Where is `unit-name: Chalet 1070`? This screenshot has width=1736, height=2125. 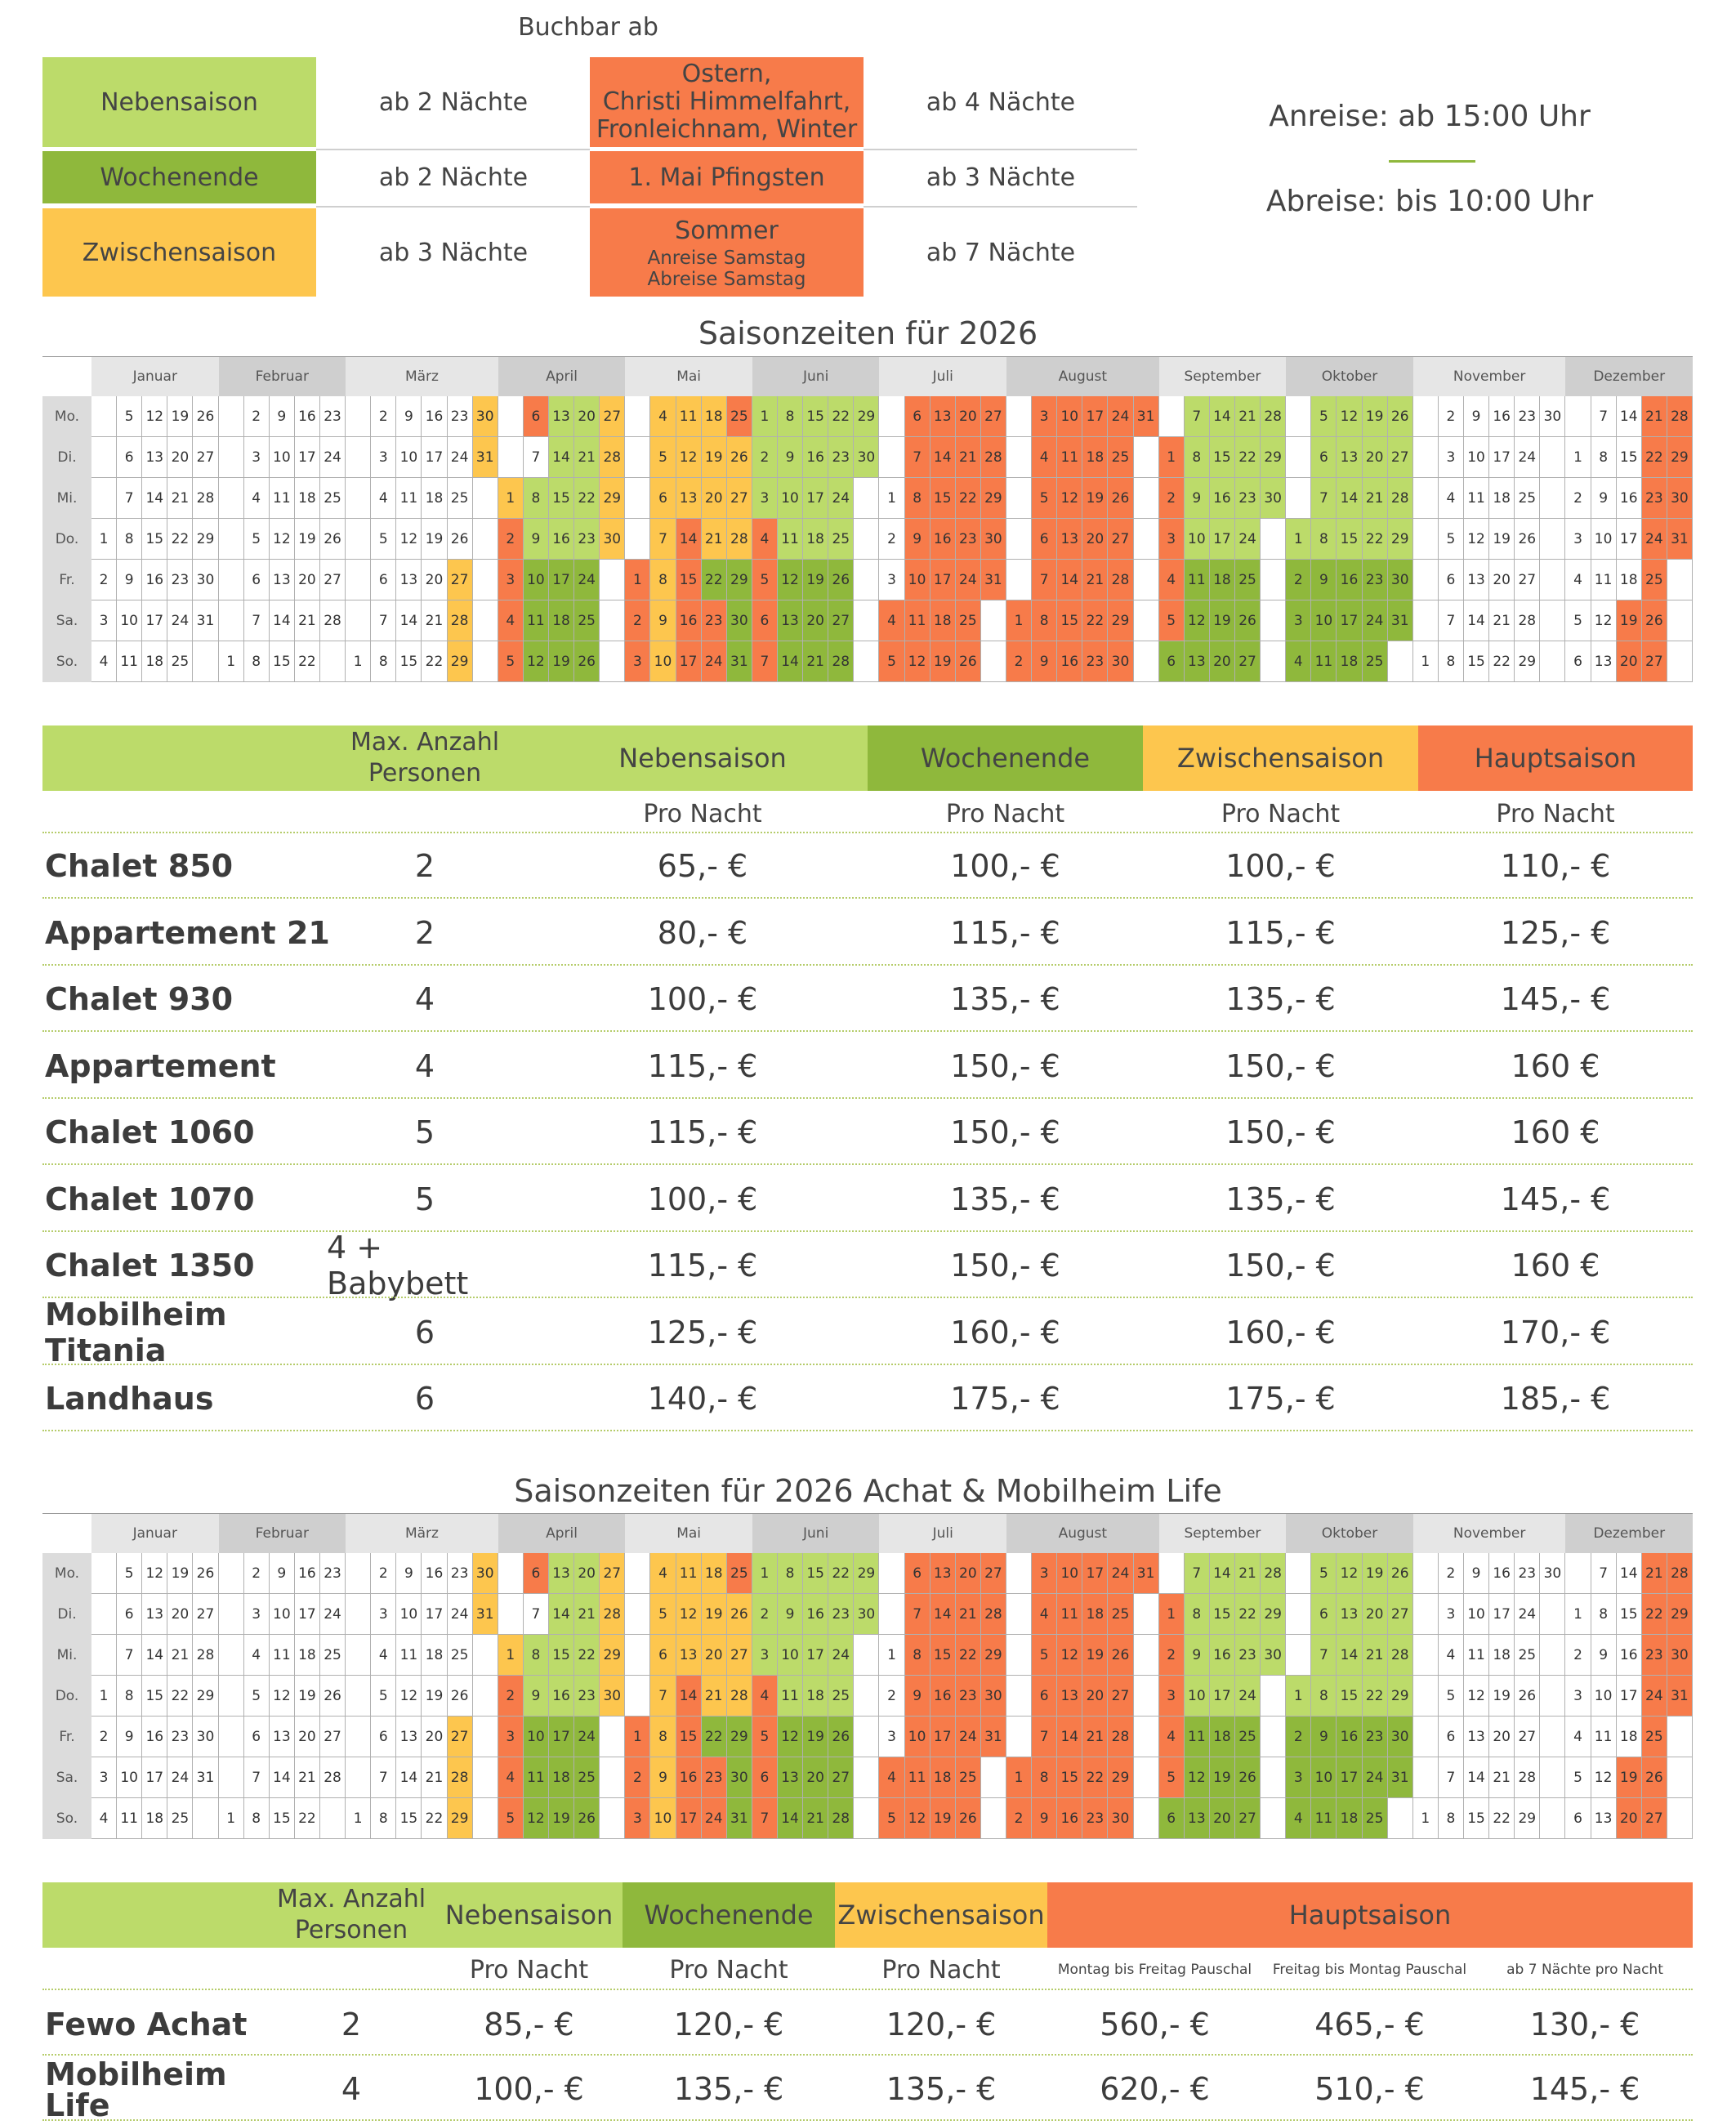 unit-name: Chalet 1070 is located at coordinates (150, 1199).